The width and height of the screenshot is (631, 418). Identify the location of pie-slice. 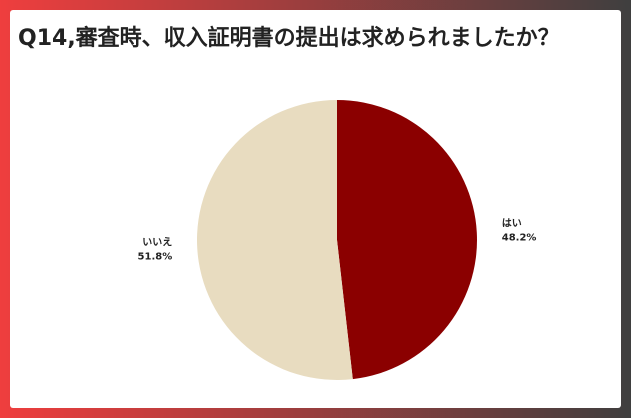
(407, 240).